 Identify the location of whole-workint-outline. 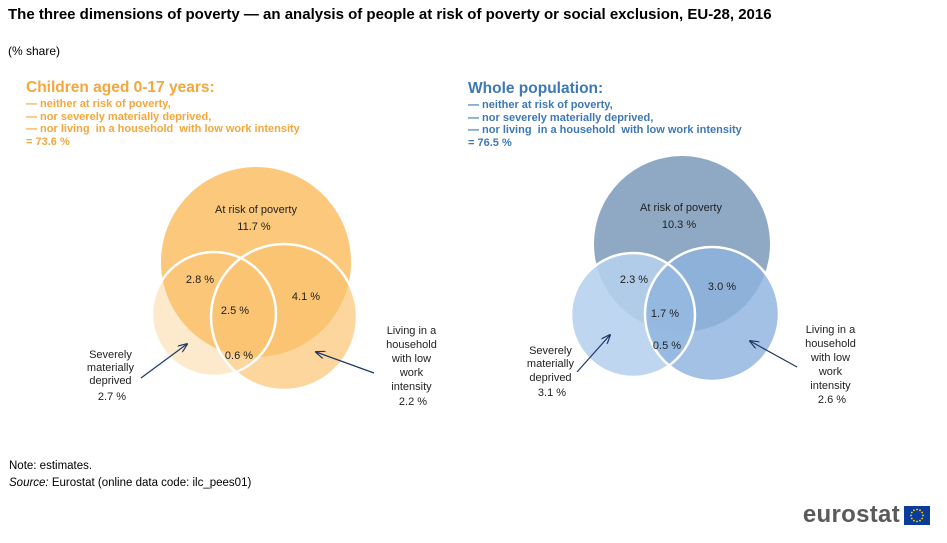
(712, 314).